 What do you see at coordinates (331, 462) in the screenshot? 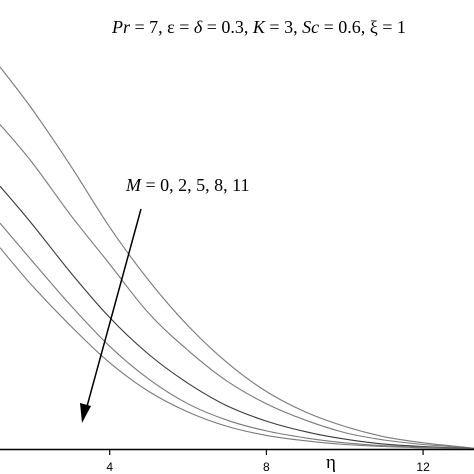
I see `x-axis-label: η` at bounding box center [331, 462].